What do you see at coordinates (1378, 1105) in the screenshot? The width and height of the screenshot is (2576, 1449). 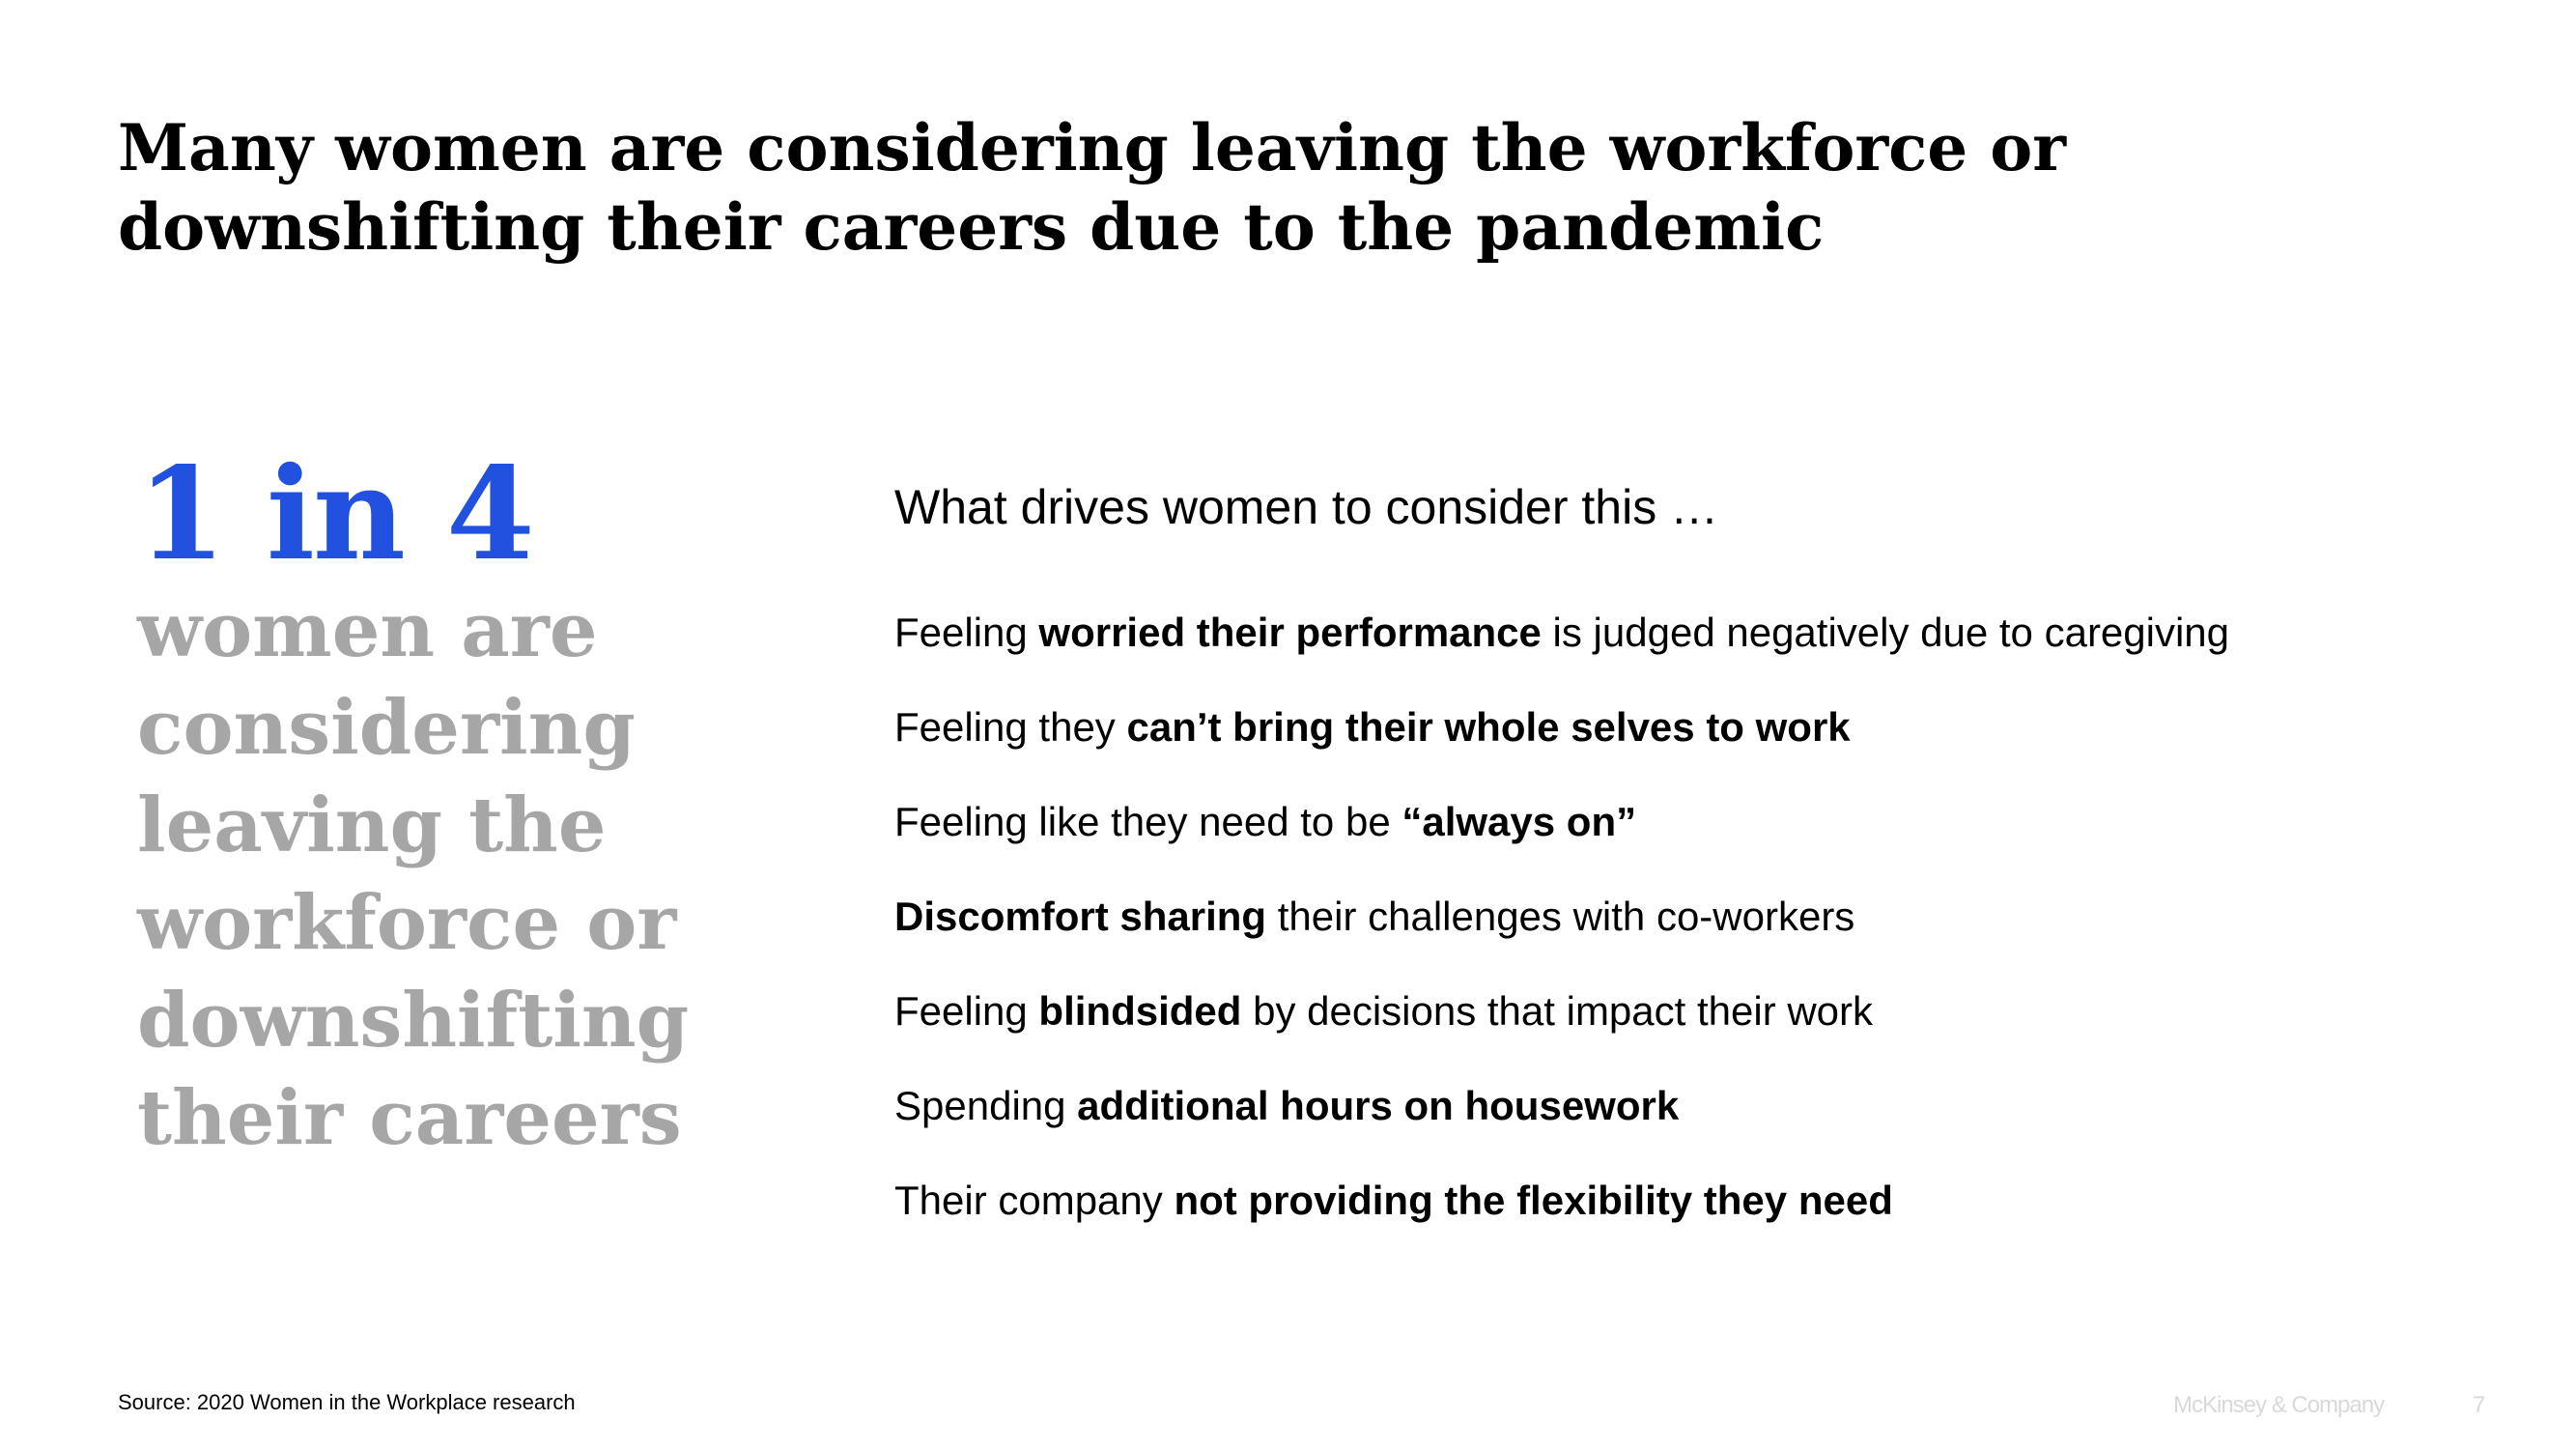 I see `driver-emphasis: additional hours on housework` at bounding box center [1378, 1105].